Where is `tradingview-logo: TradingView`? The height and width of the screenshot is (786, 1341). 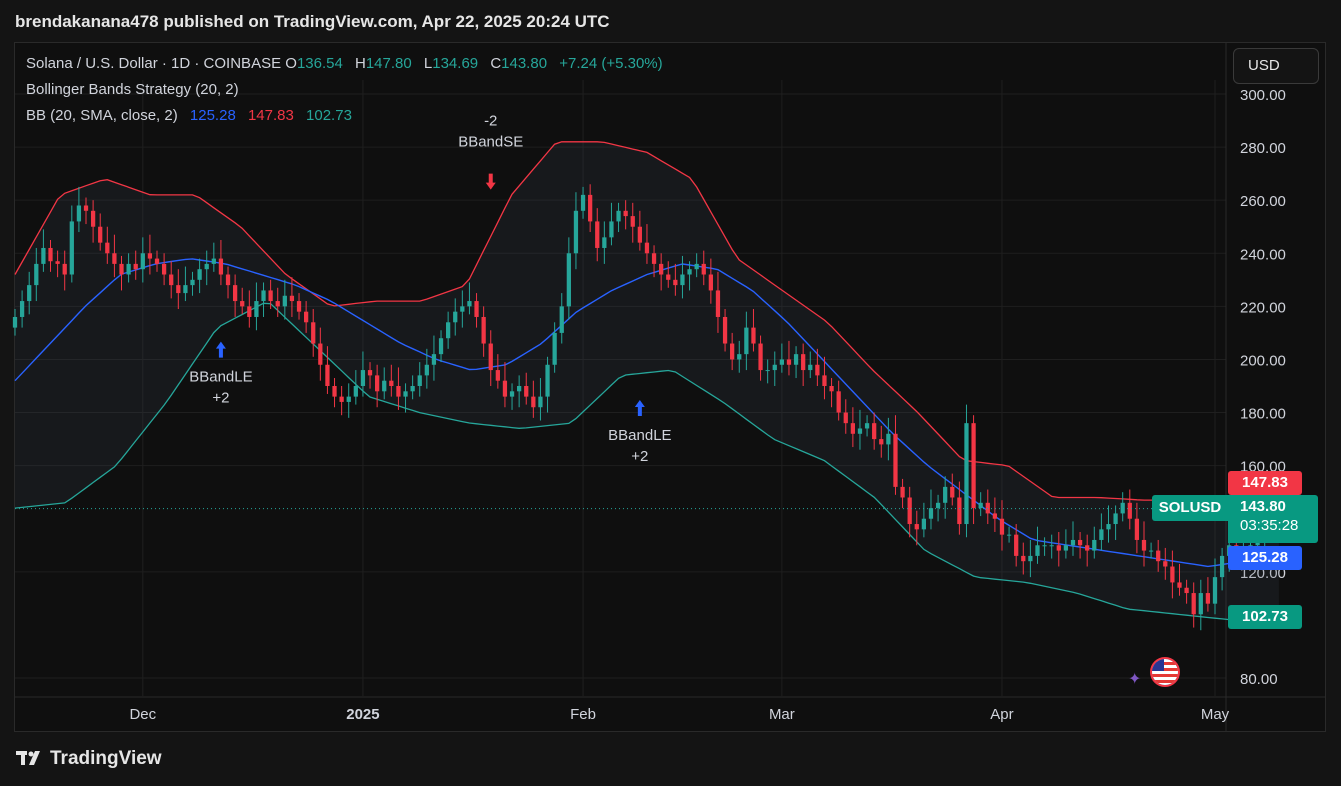 tradingview-logo: TradingView is located at coordinates (89, 759).